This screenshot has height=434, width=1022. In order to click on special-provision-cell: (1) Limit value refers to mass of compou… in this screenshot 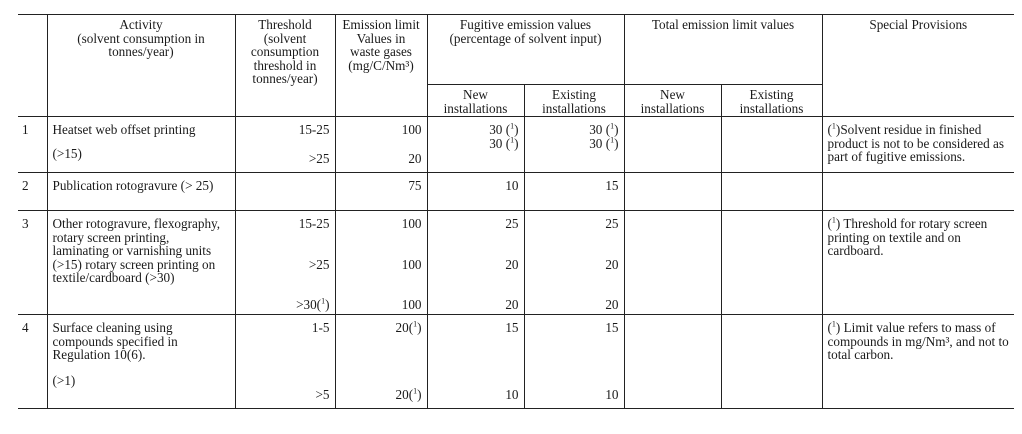, I will do `click(918, 361)`.